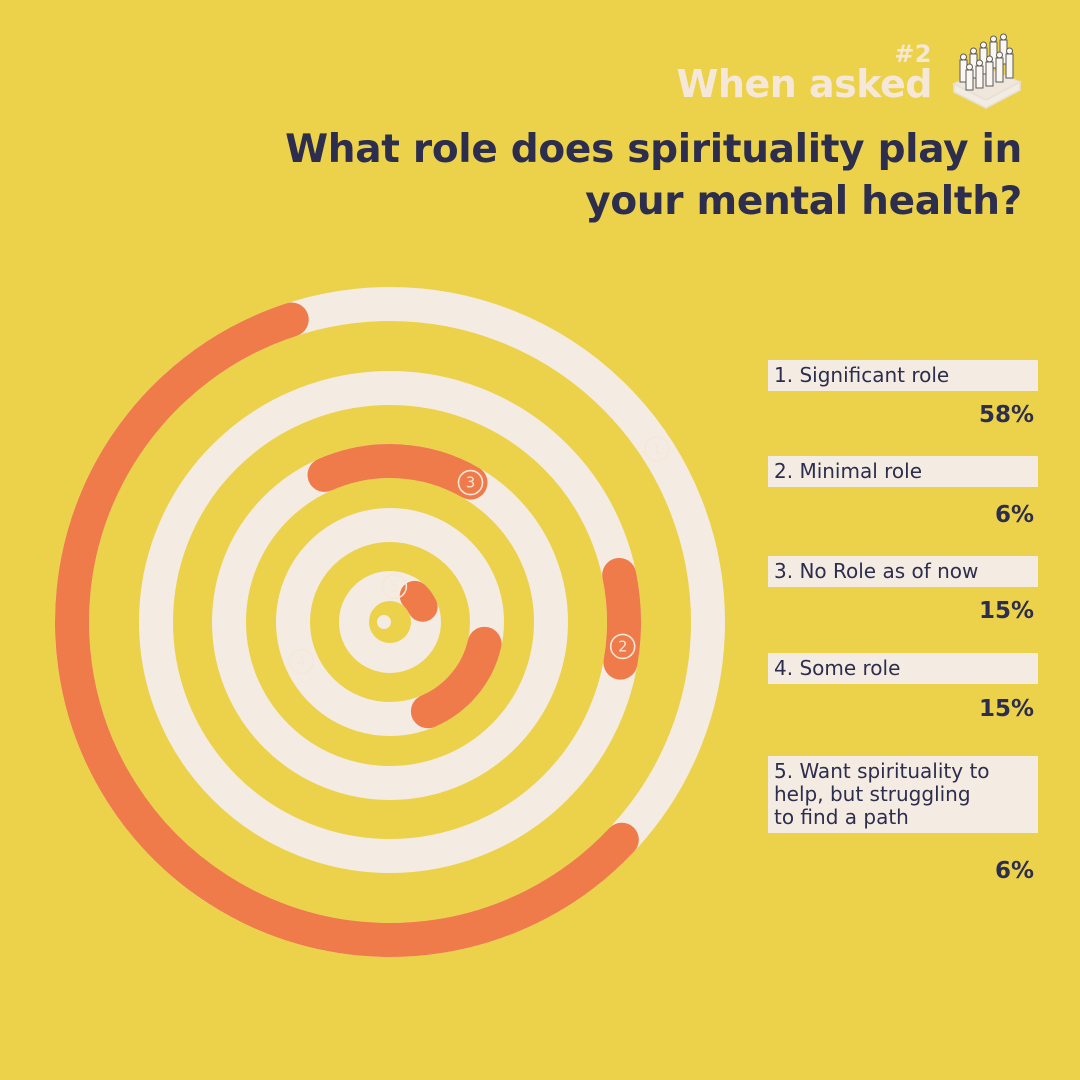 The width and height of the screenshot is (1080, 1080). I want to click on badge-number: #2, so click(913, 54).